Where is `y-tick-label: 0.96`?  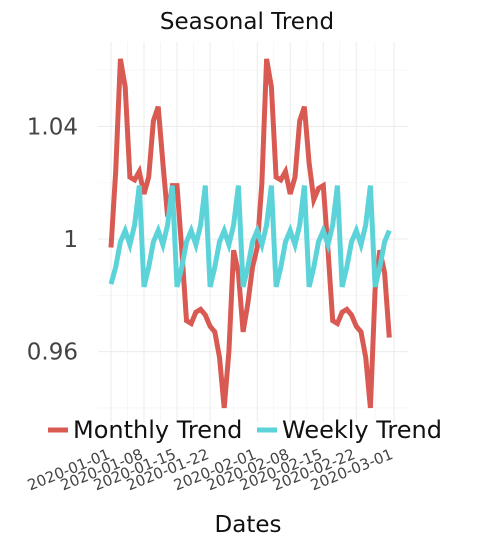
y-tick-label: 0.96 is located at coordinates (52, 353).